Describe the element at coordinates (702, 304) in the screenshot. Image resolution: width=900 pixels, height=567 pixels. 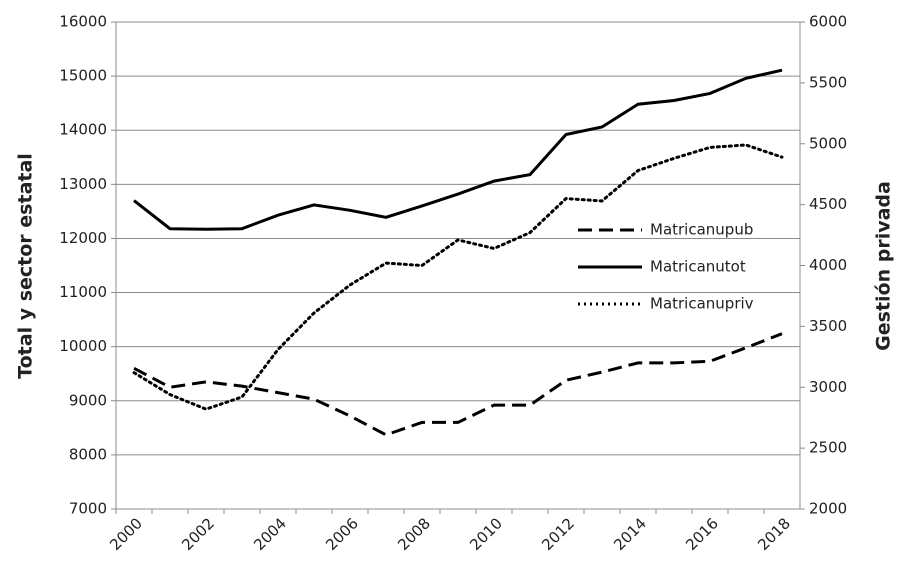
I see `legend-label: Matricanupriv` at that location.